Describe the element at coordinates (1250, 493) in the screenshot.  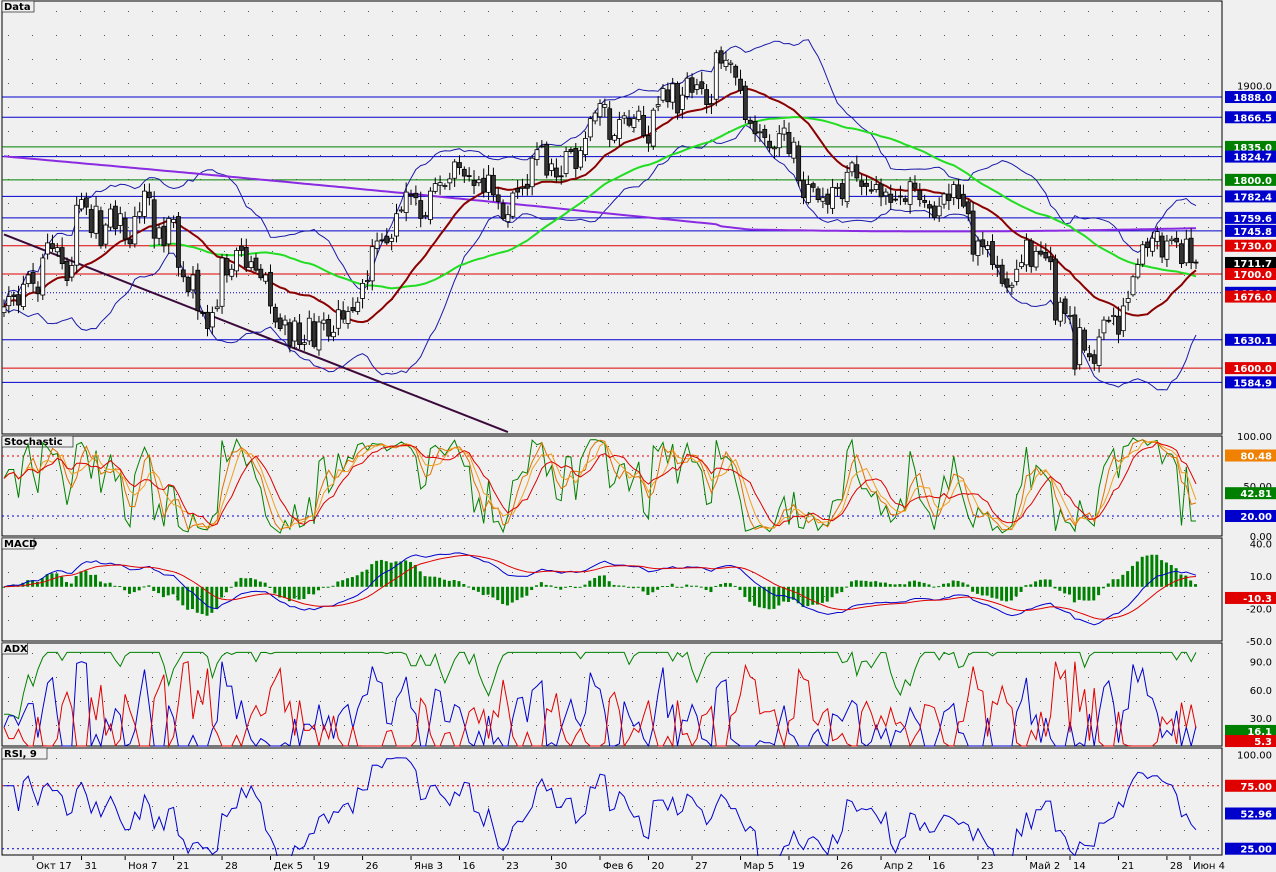
I see `level-badge-bg` at that location.